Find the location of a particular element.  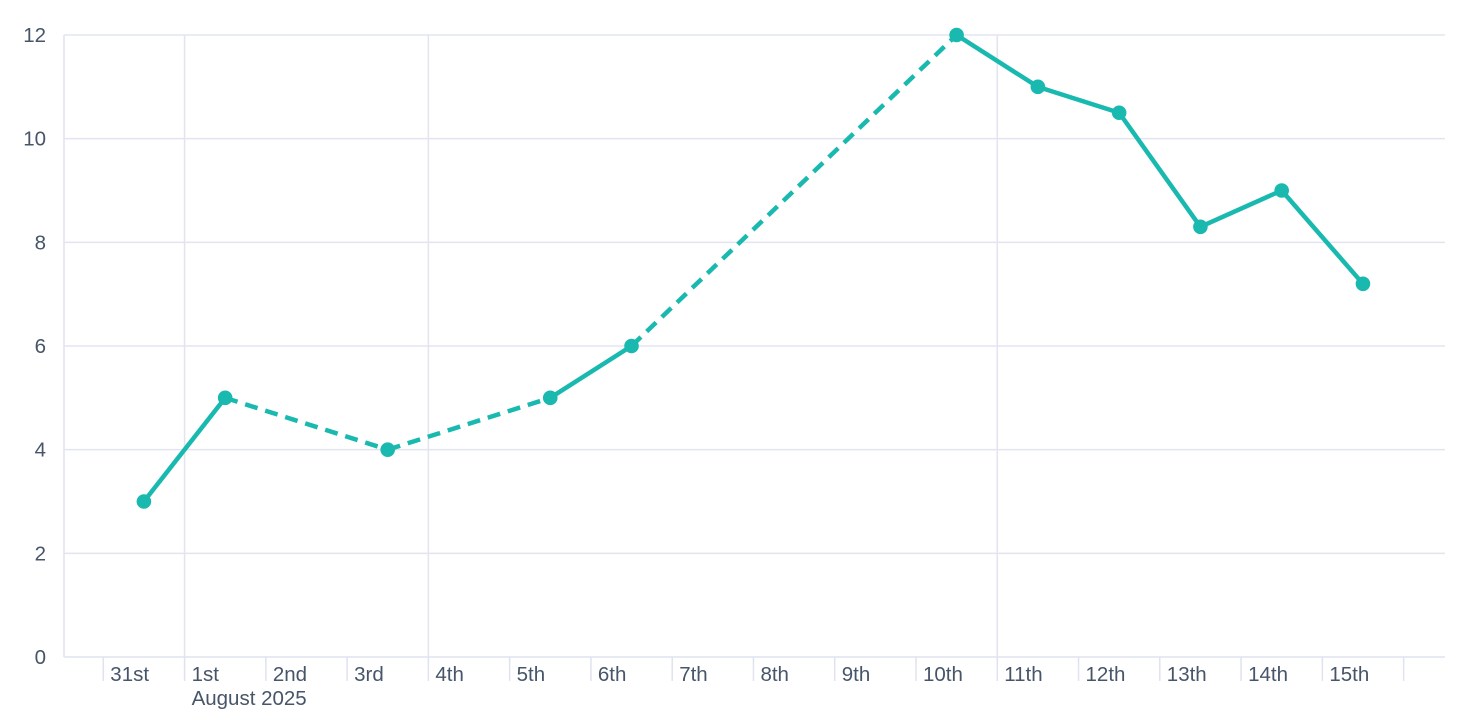

month-label: August 2025 is located at coordinates (249, 698).